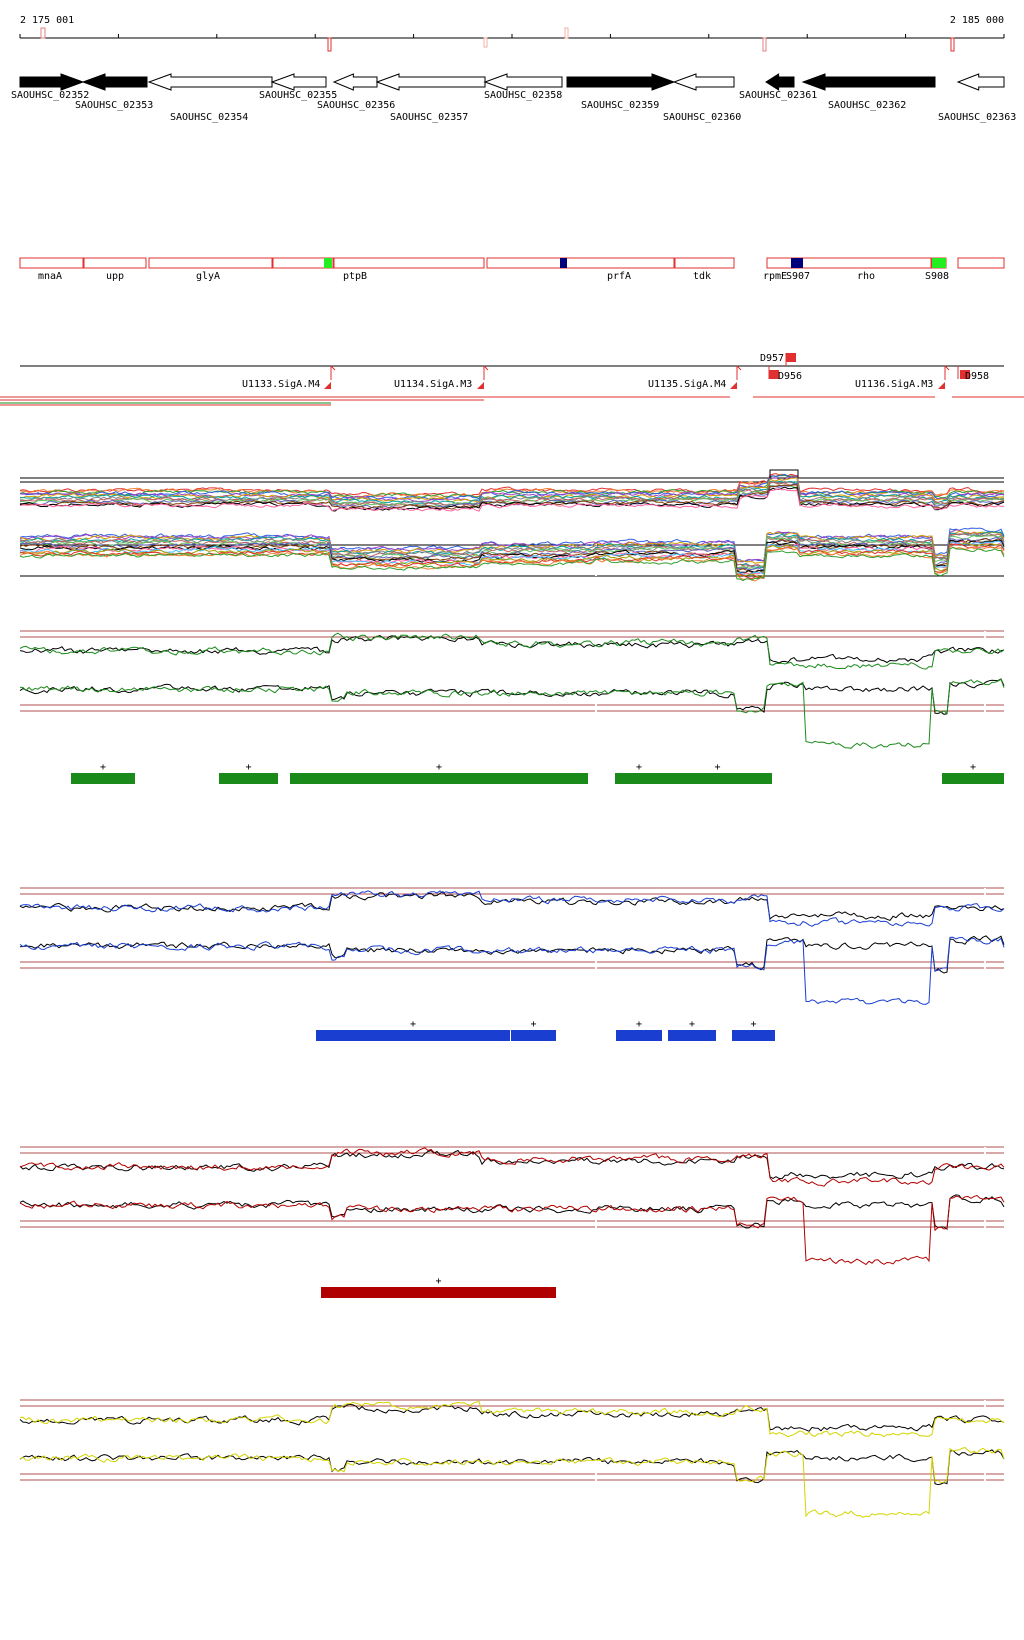 The height and width of the screenshot is (1640, 1024). What do you see at coordinates (50, 276) in the screenshot?
I see `gene-symbol-mnaA: mnaA` at bounding box center [50, 276].